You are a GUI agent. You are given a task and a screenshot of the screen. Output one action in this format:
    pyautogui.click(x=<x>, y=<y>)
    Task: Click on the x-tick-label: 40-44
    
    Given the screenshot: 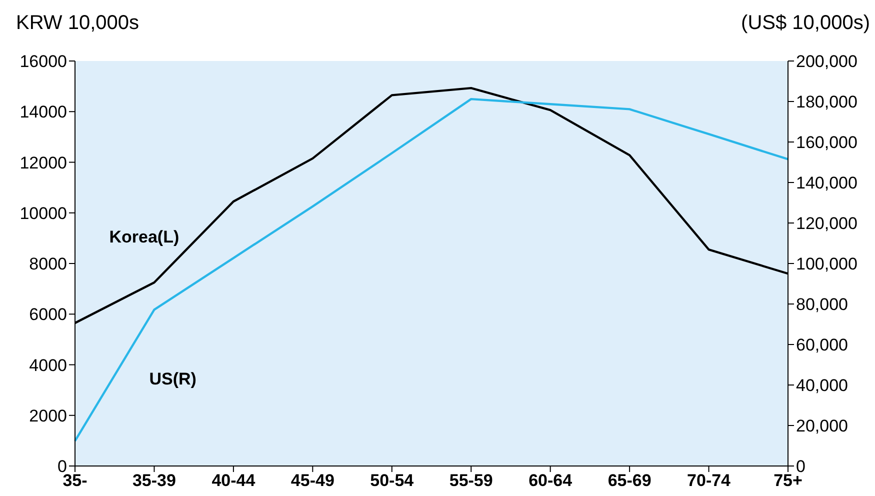 What is the action you would take?
    pyautogui.click(x=234, y=480)
    